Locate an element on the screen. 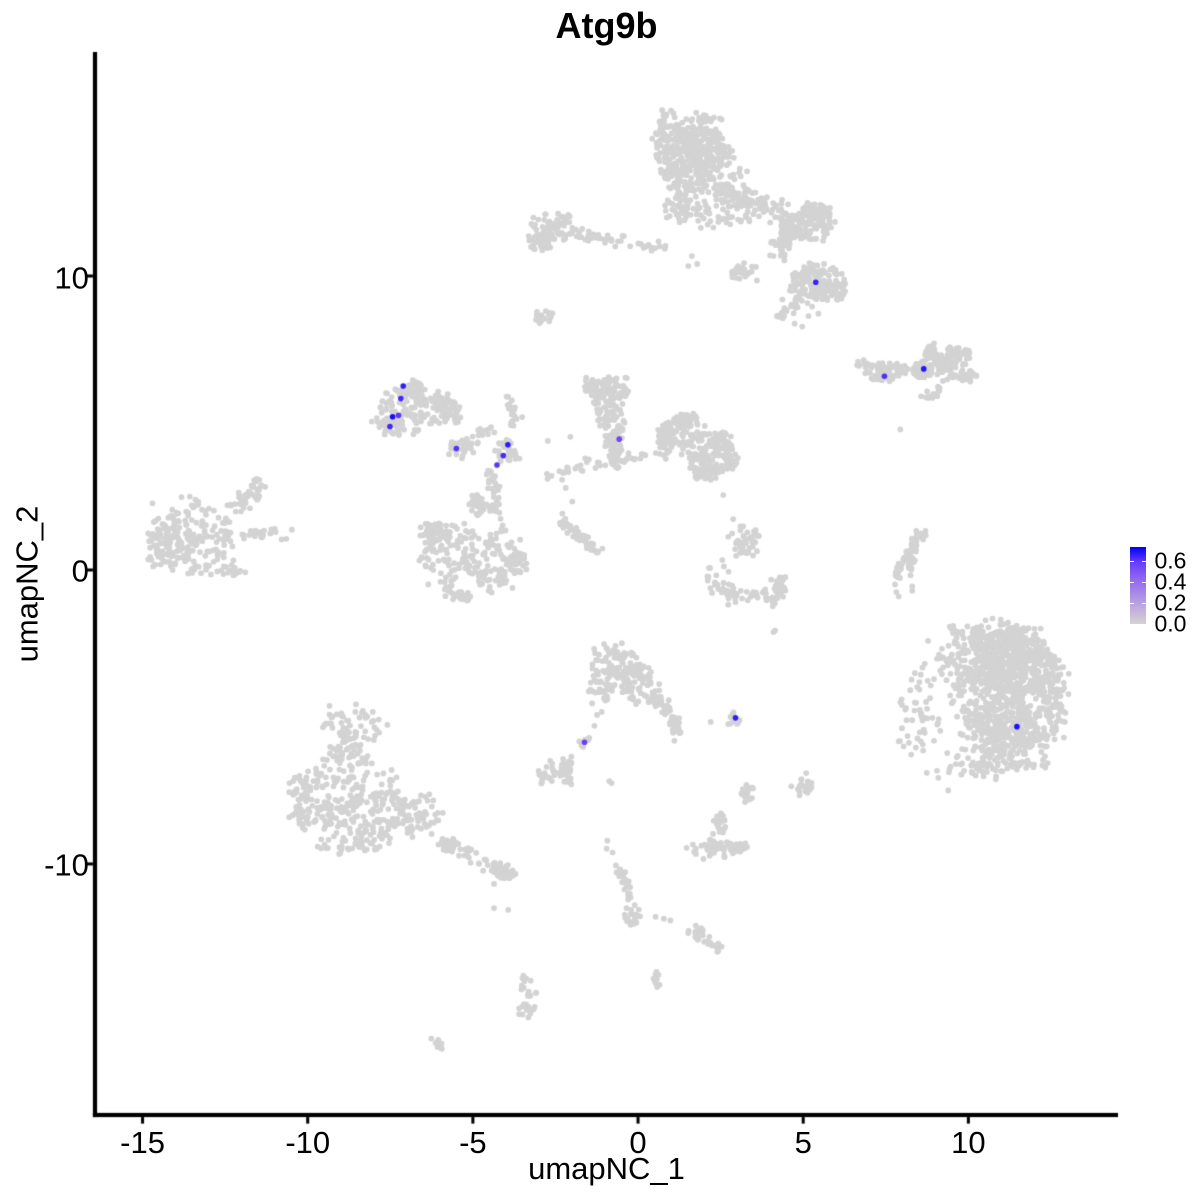 This screenshot has height=1200, width=1200. colorbar-label: 0.6 is located at coordinates (1170, 560).